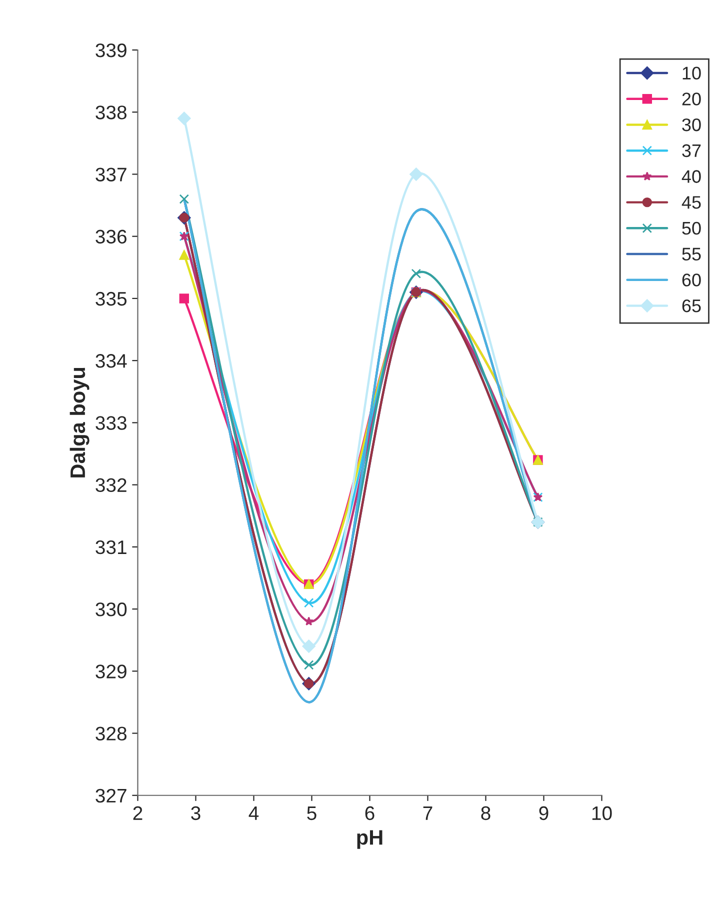  Describe the element at coordinates (543, 813) in the screenshot. I see `x-tick-label: 9` at that location.